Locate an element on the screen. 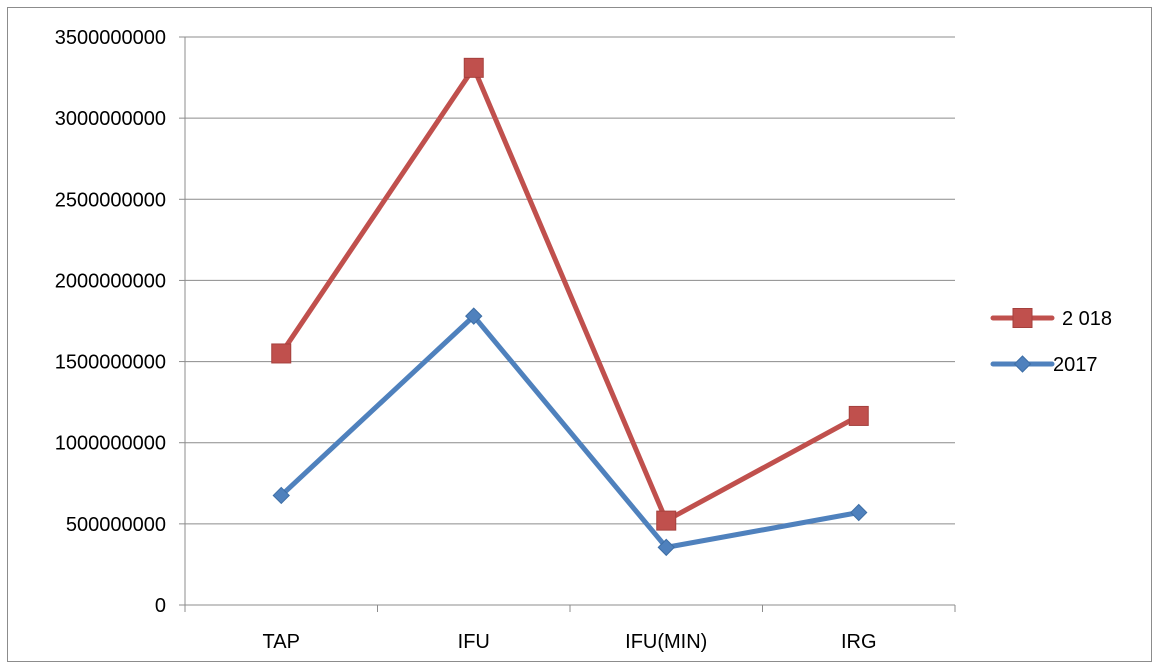  y-tick-label: 500000000 is located at coordinates (116, 525).